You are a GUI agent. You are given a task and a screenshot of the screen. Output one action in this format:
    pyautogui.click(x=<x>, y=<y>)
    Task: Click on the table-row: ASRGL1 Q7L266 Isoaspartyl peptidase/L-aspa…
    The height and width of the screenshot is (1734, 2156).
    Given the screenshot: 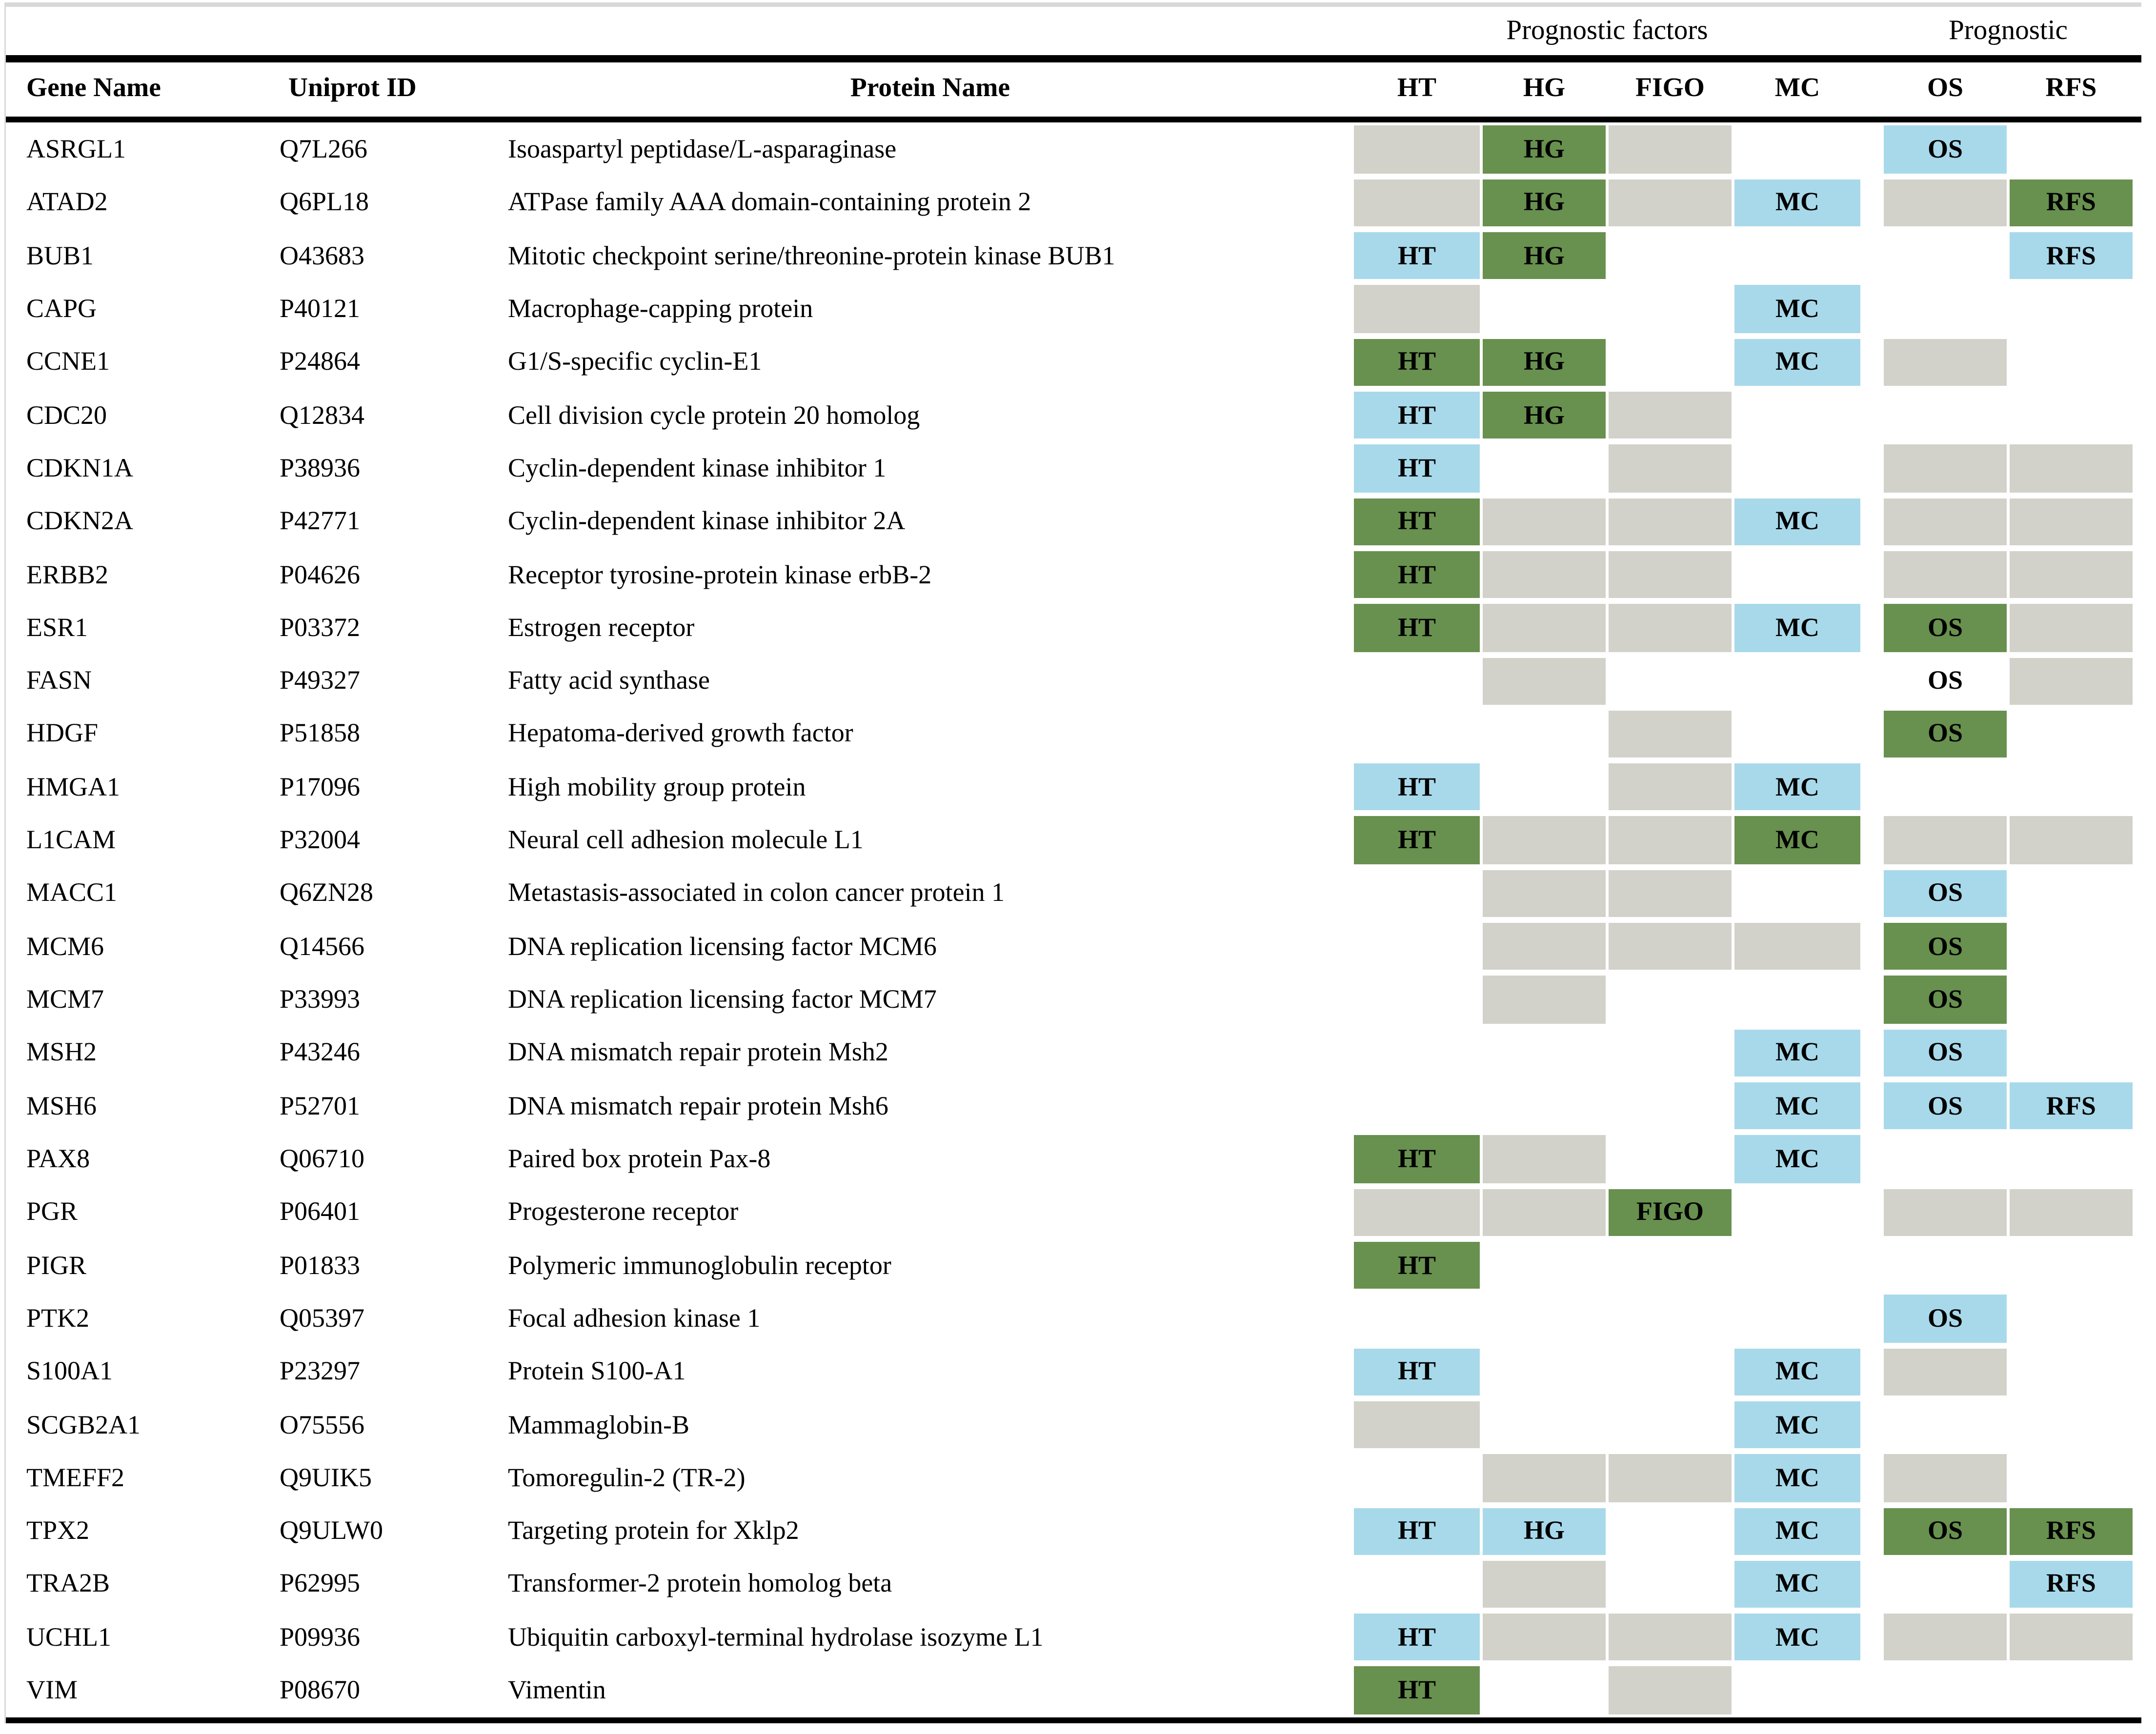 What is the action you would take?
    pyautogui.click(x=1081, y=150)
    